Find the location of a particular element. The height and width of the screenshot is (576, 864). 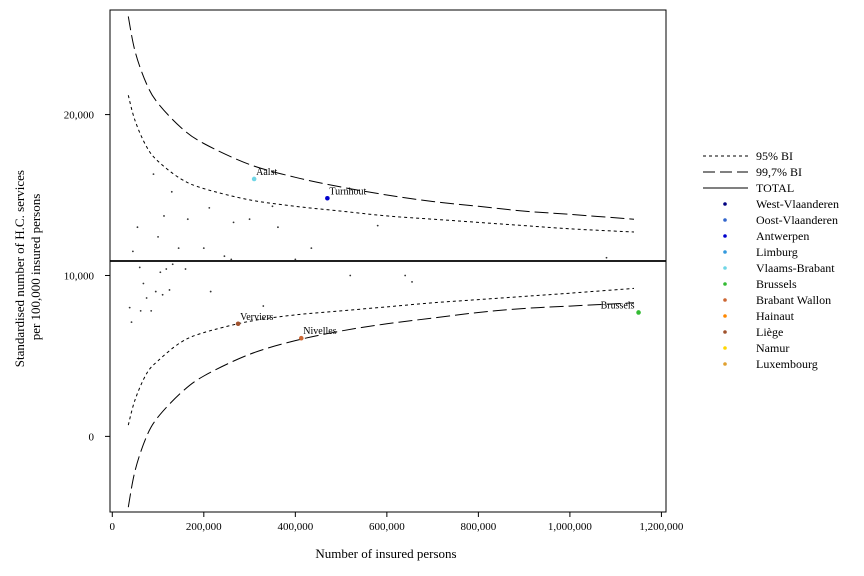

y-tick-label: 20,000 is located at coordinates (79, 116).